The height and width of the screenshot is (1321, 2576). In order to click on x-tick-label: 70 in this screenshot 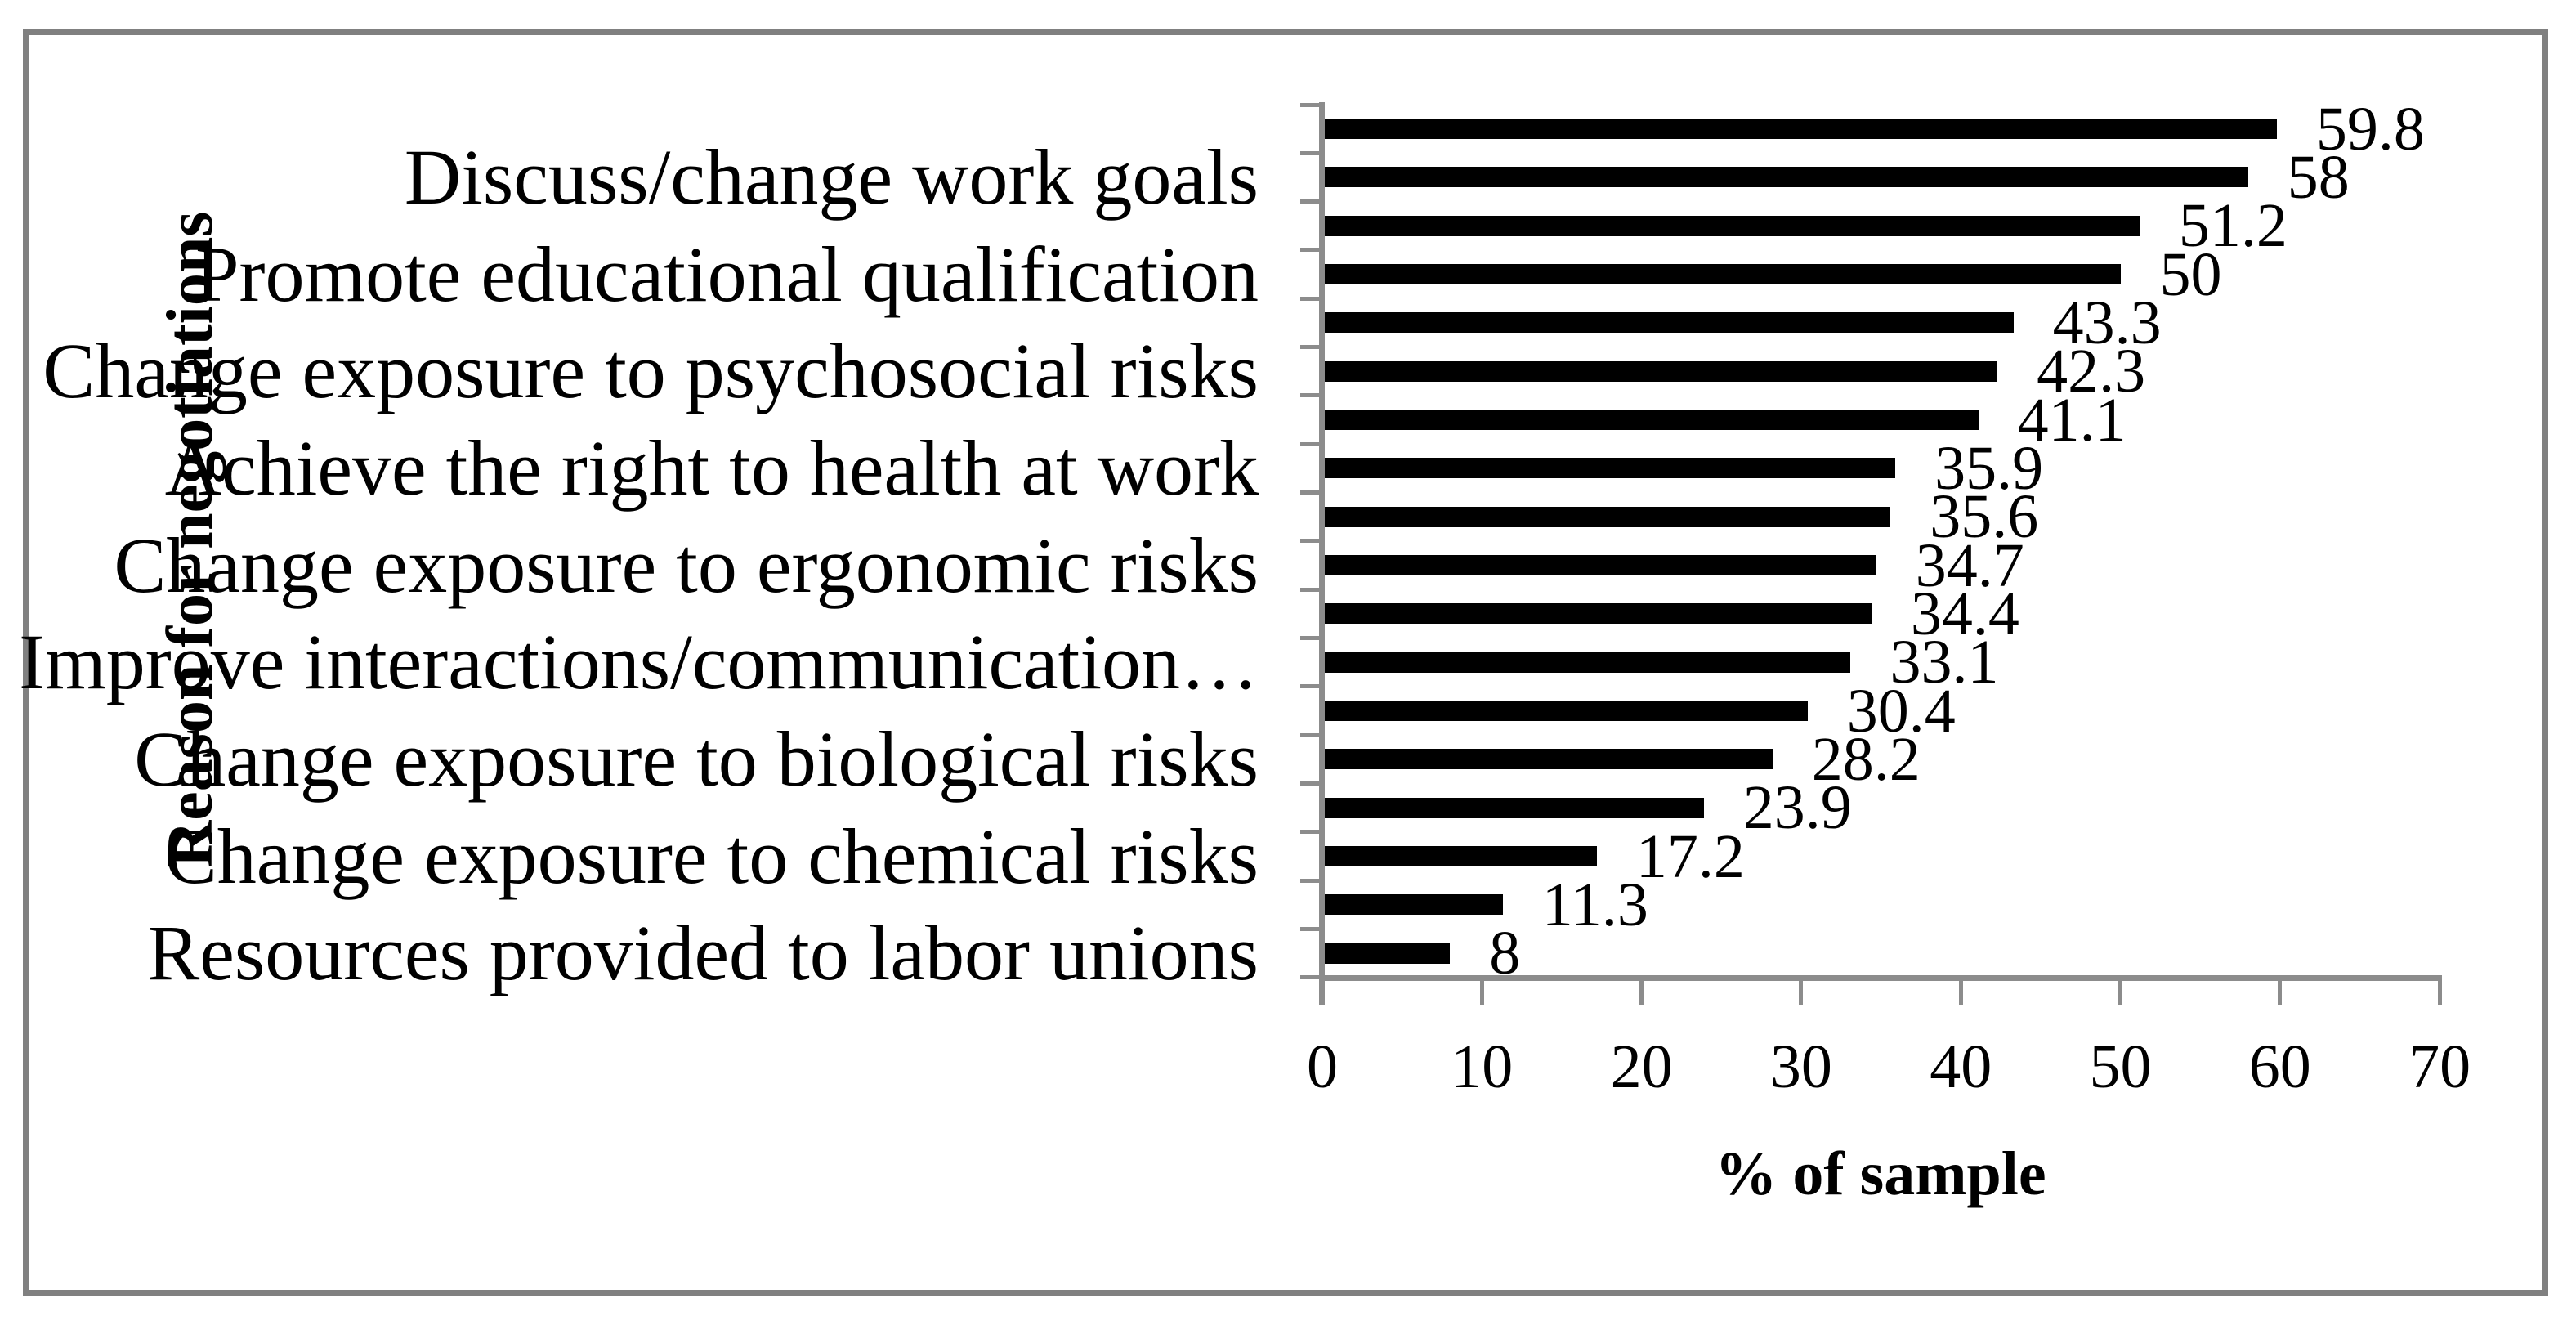, I will do `click(2439, 1066)`.